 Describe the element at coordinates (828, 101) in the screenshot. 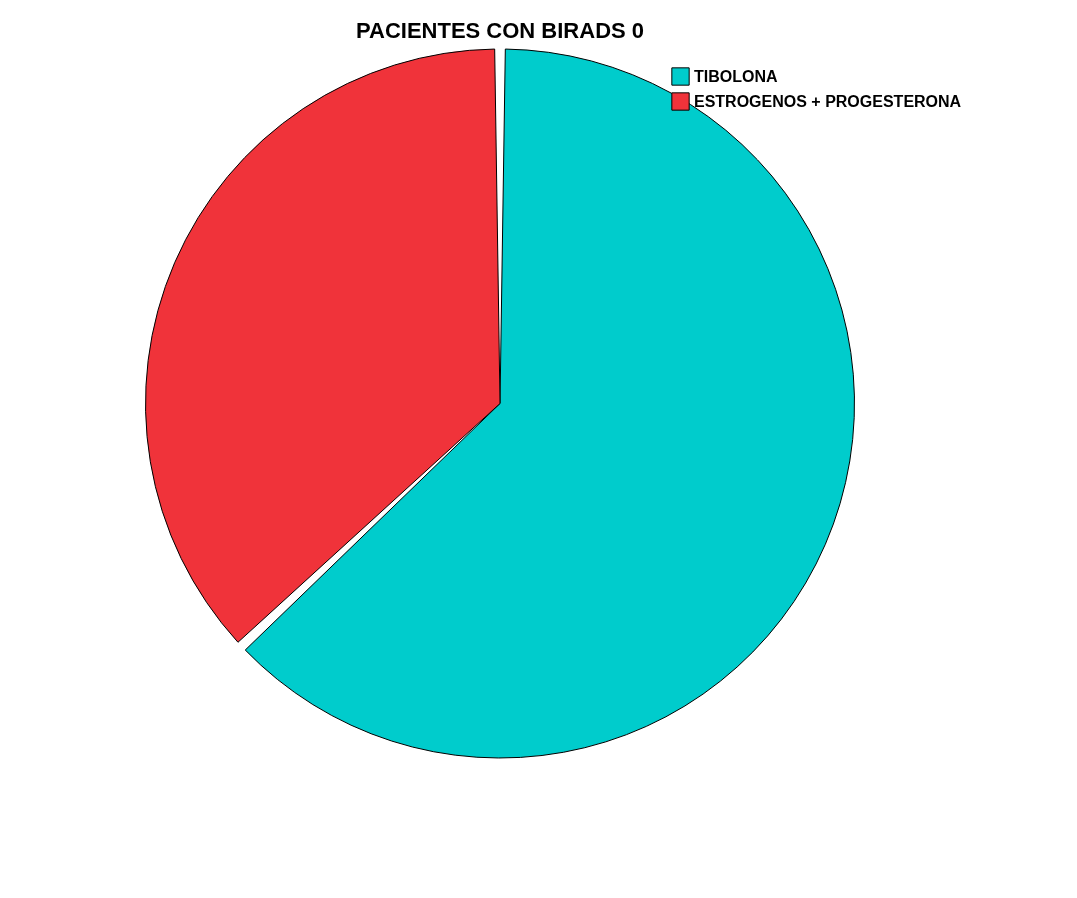

I see `legend-label: ESTROGENOS + PROGESTERONA` at that location.